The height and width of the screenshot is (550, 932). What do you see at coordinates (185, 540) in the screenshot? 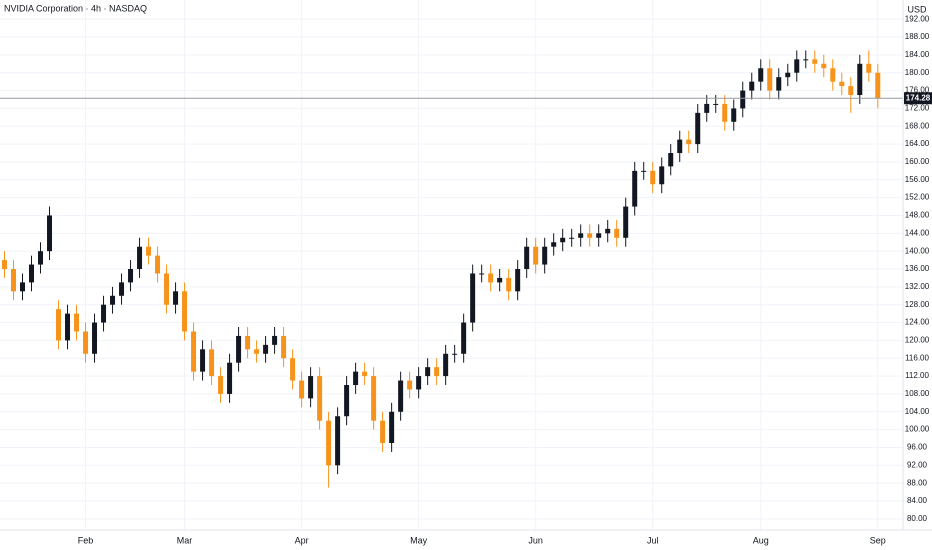
I see `x-tick-label: Mar` at bounding box center [185, 540].